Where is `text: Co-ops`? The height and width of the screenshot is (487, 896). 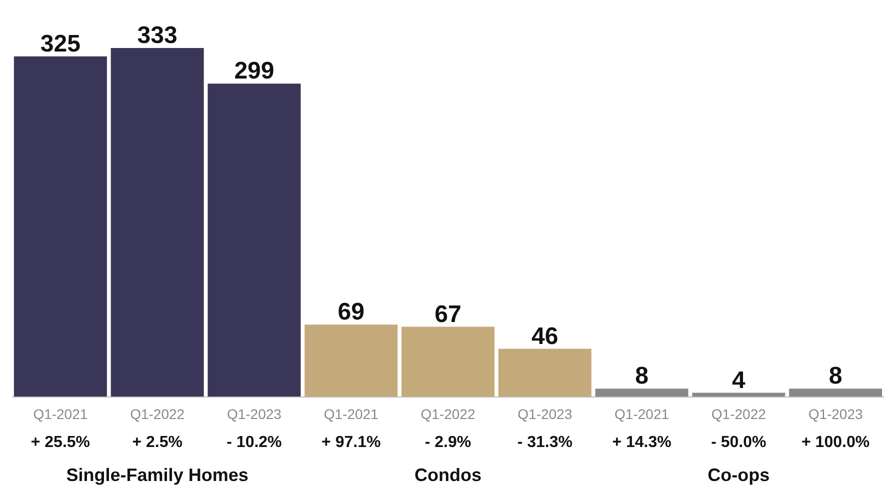 text: Co-ops is located at coordinates (739, 475).